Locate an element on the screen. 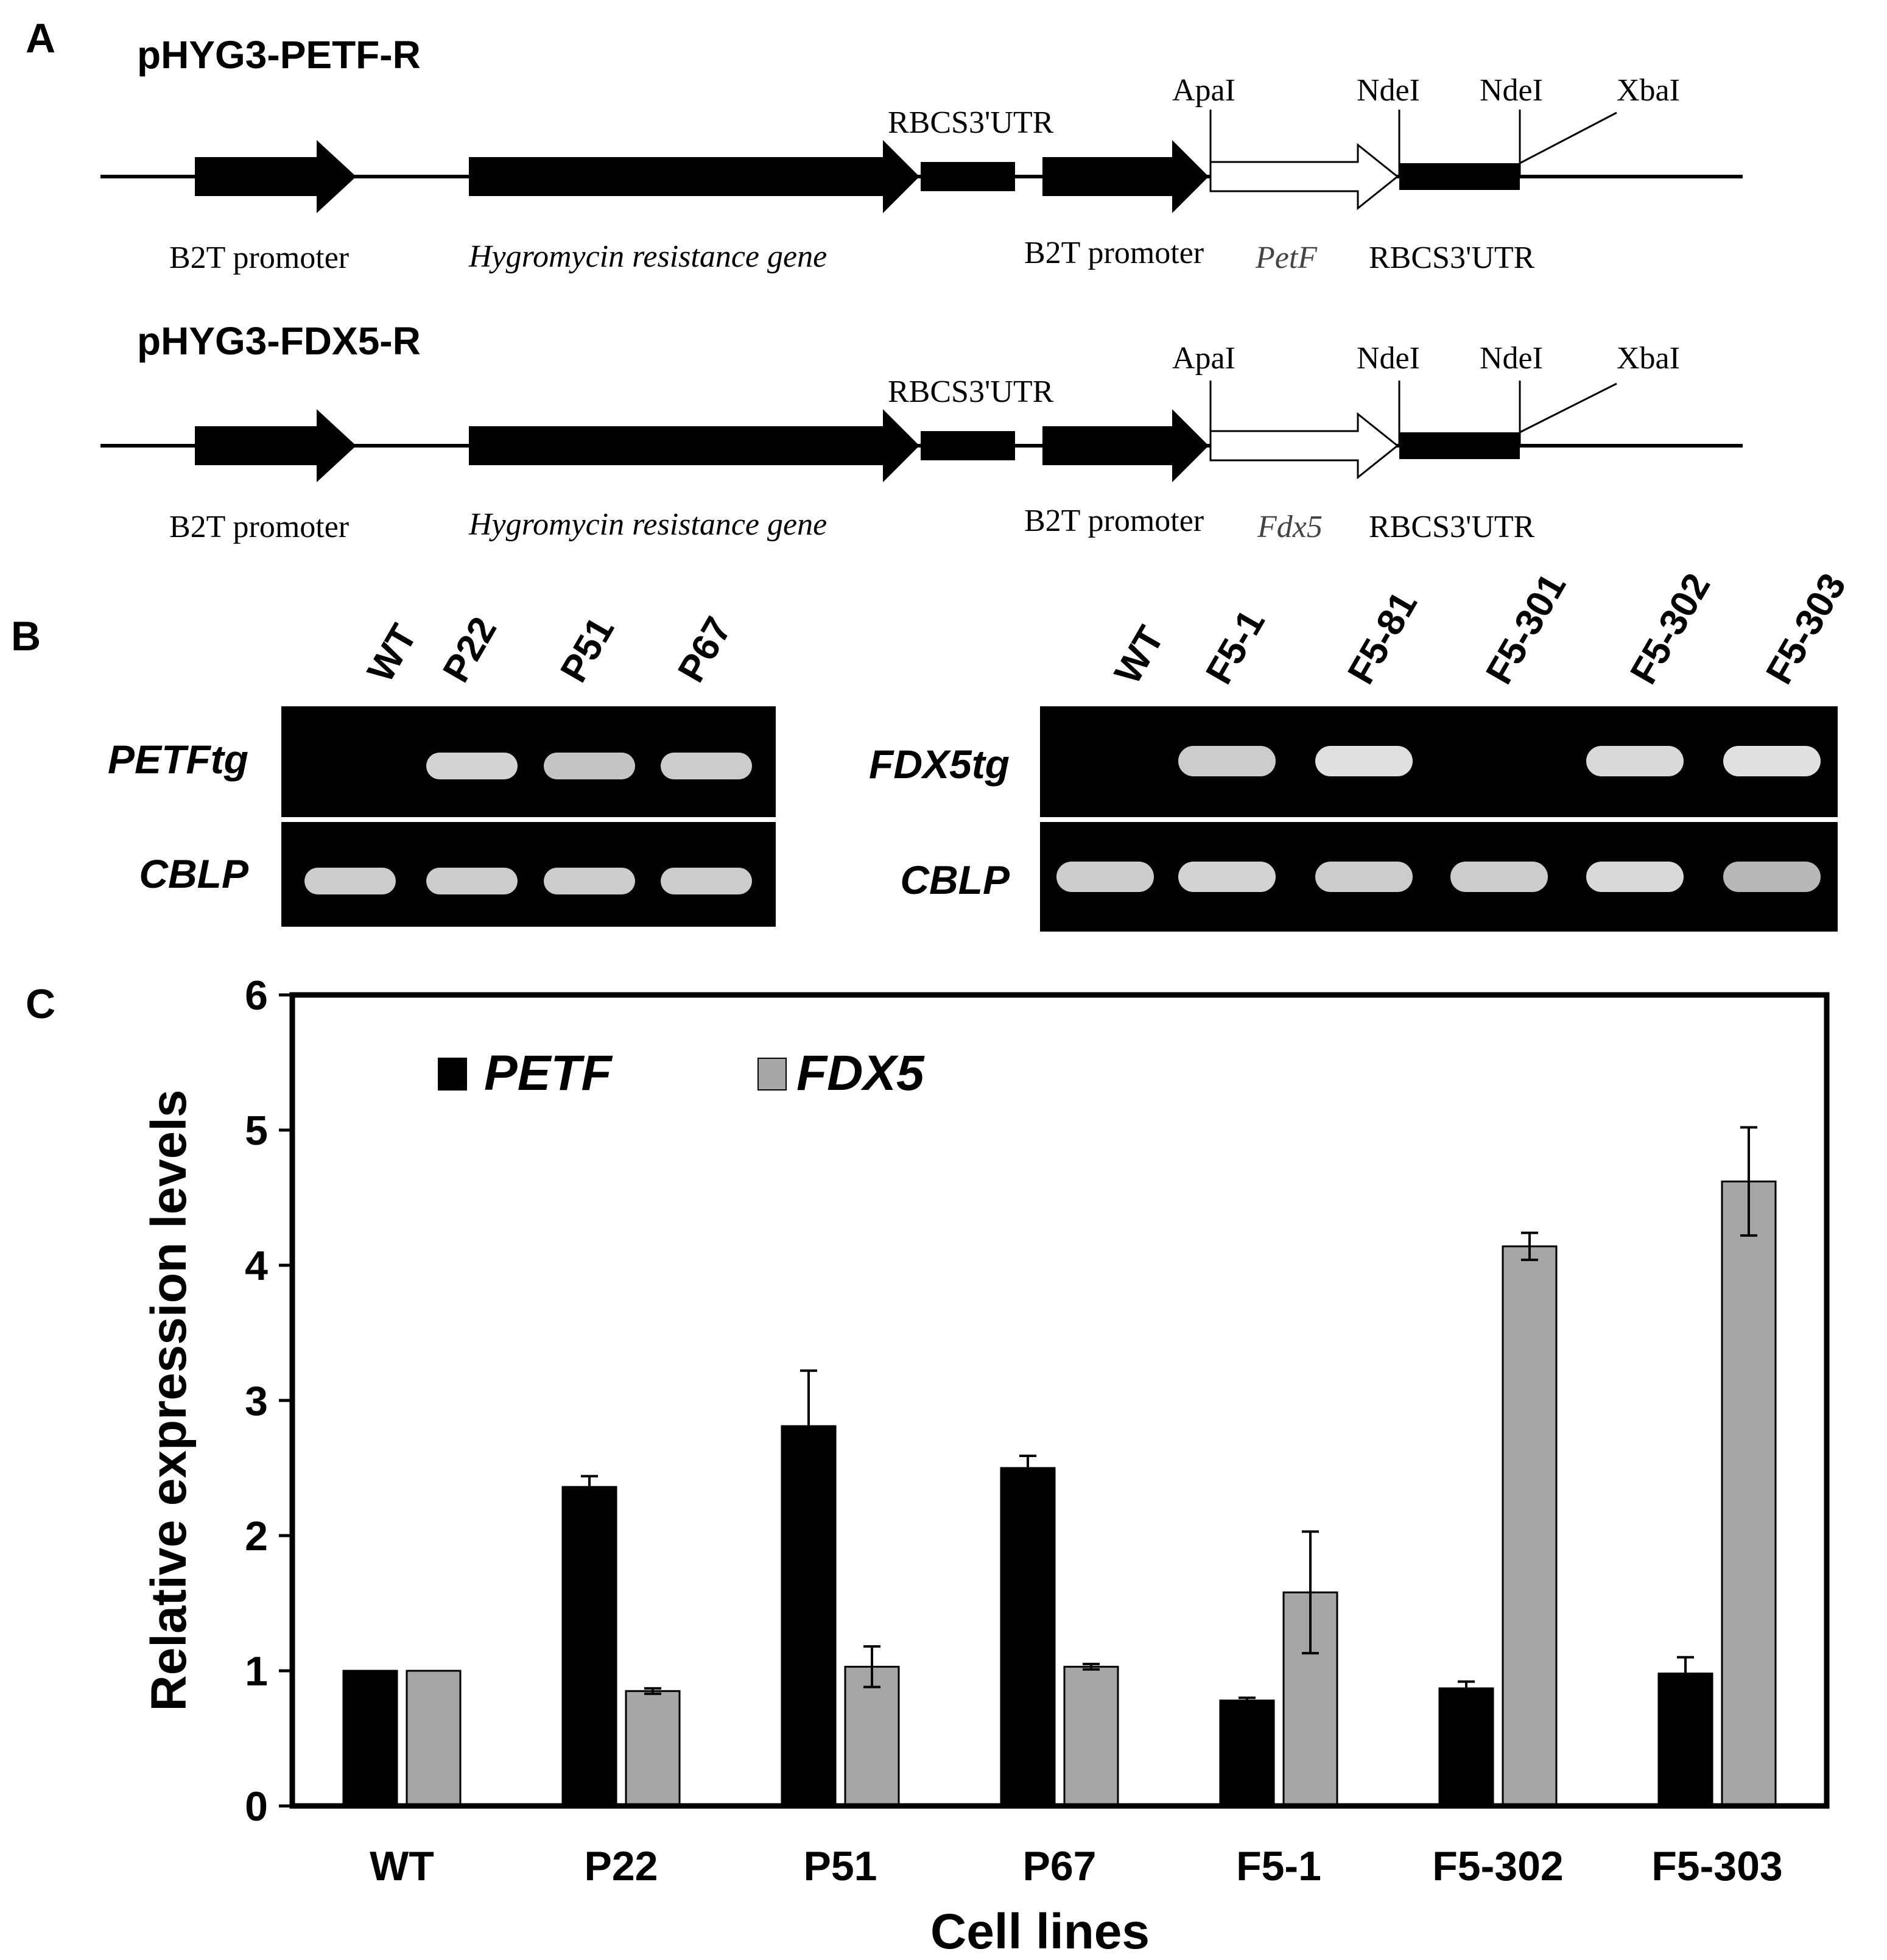  bar-petf-p51 is located at coordinates (809, 1616).